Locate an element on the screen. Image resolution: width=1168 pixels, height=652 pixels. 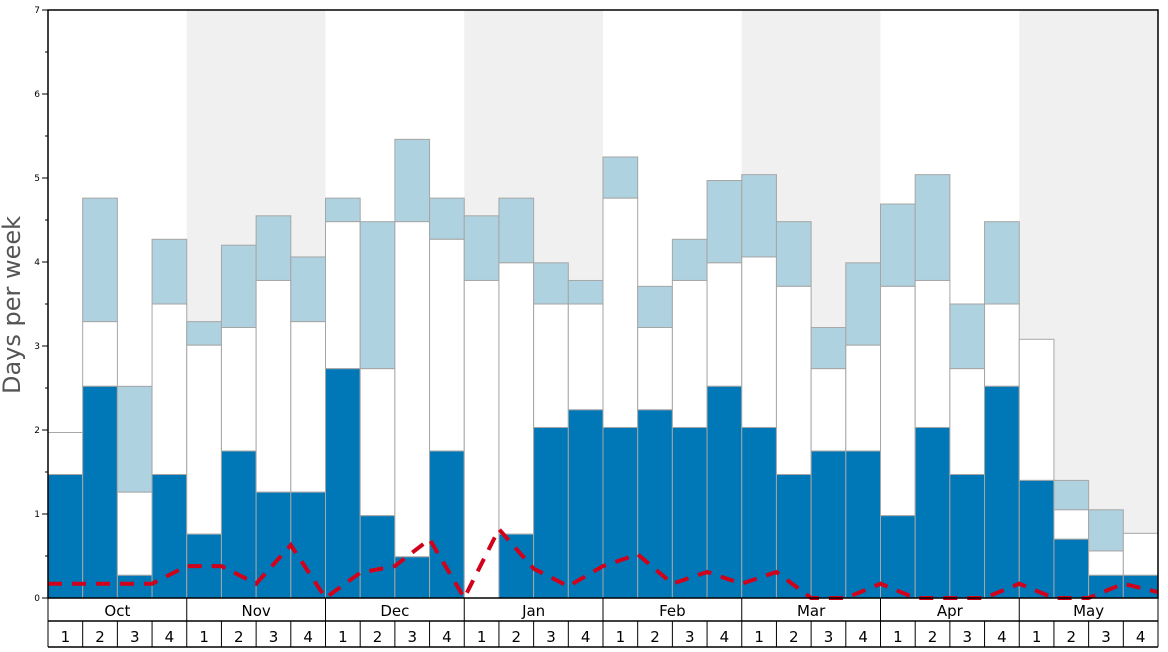
week-label-14: 2 is located at coordinates (517, 637).